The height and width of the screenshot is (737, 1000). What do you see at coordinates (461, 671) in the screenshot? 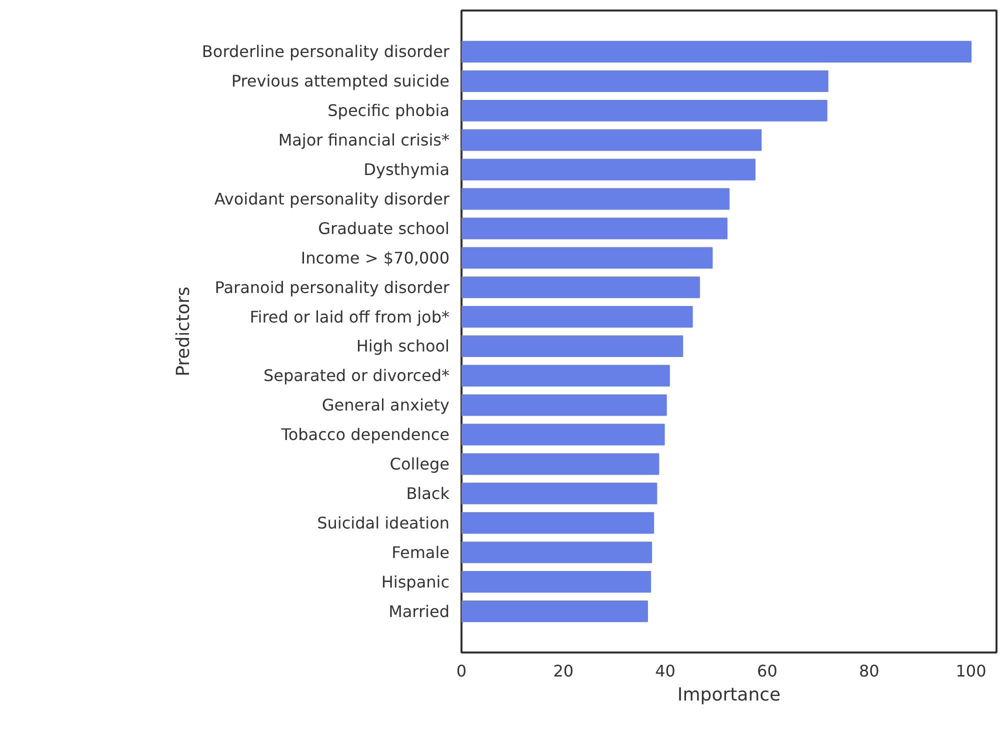
I see `x-tick-label: 0` at bounding box center [461, 671].